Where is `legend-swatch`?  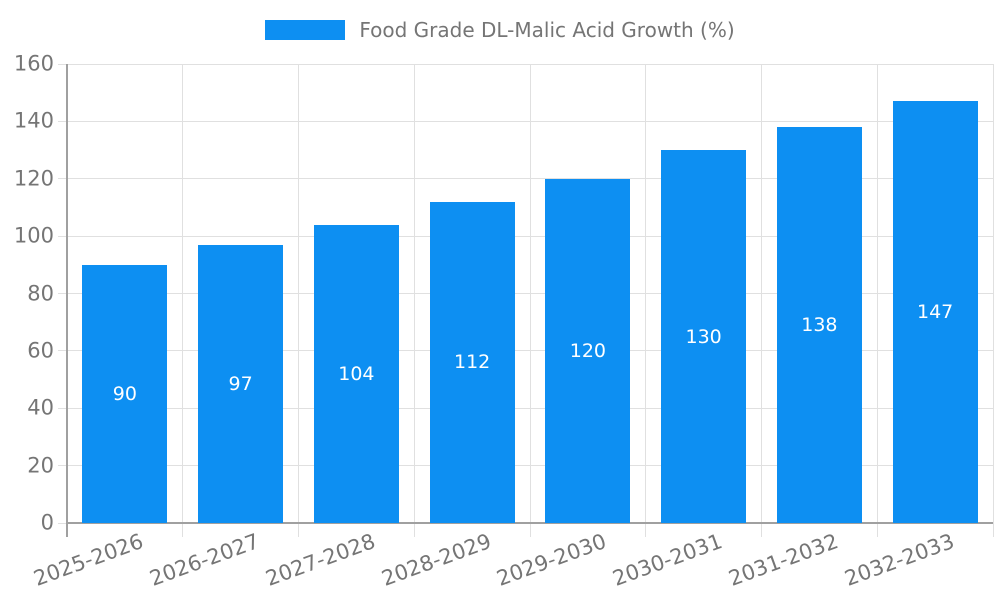 legend-swatch is located at coordinates (305, 30).